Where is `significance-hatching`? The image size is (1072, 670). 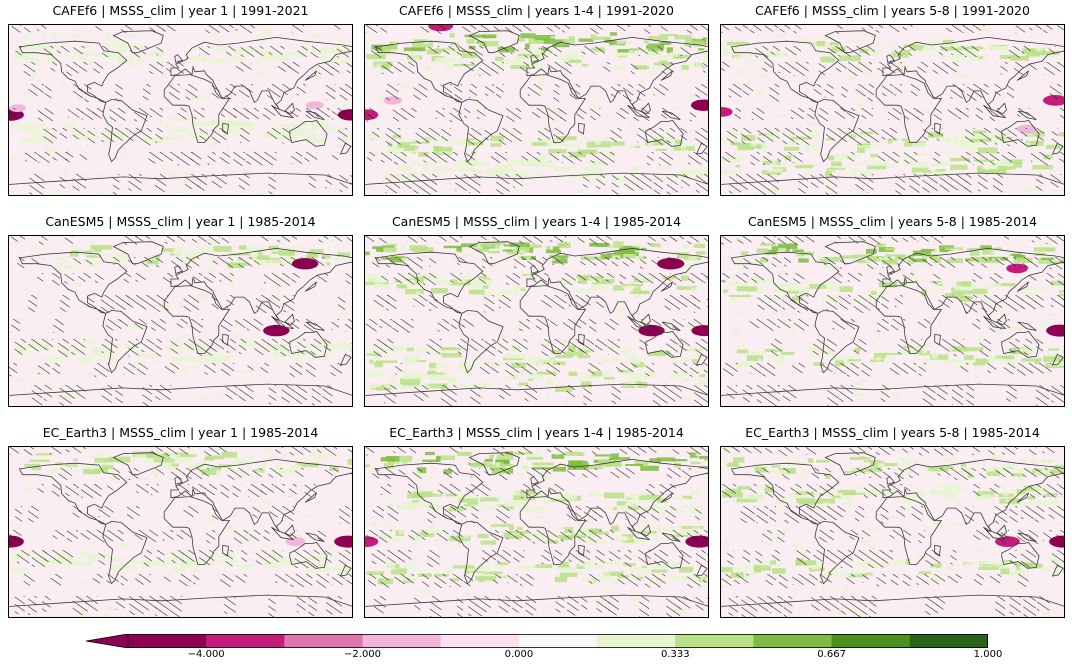
significance-hatching is located at coordinates (181, 532).